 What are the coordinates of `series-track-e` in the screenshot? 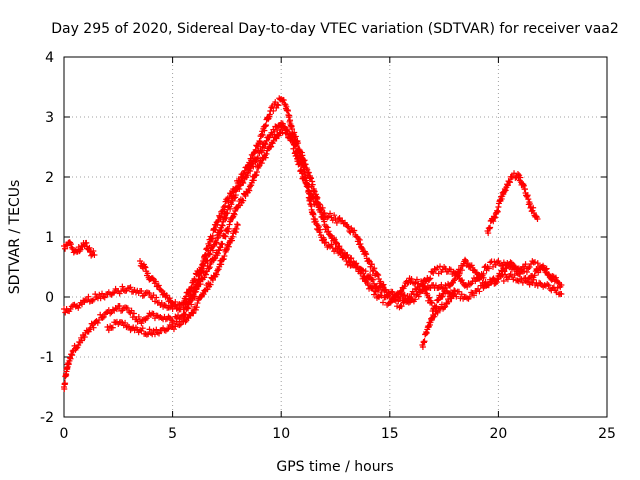 It's located at (79, 249).